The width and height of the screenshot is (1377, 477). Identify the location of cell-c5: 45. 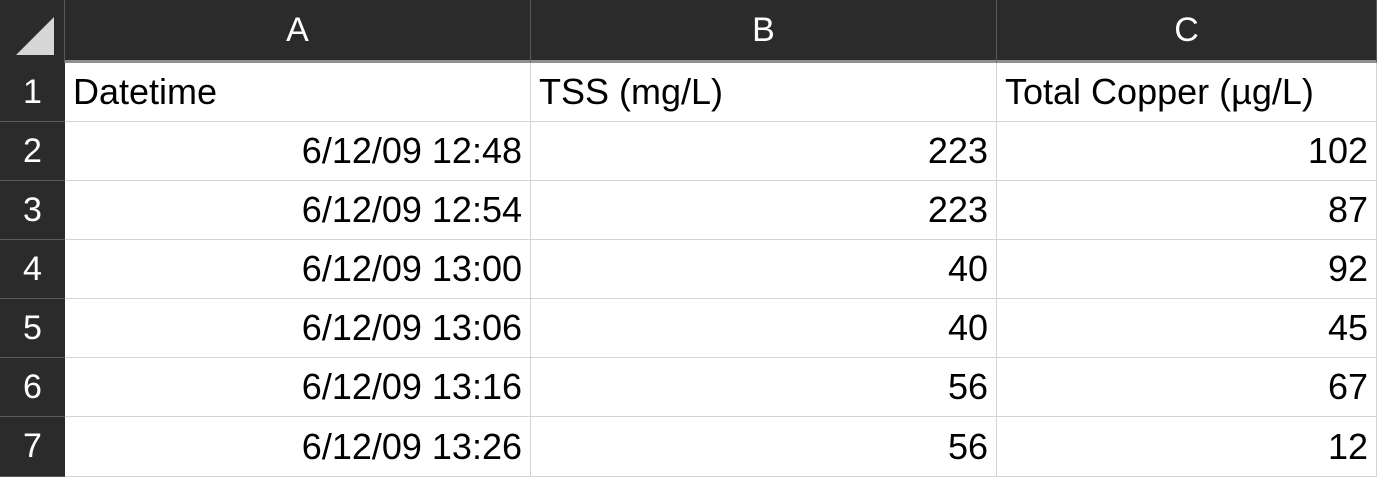
(1187, 328).